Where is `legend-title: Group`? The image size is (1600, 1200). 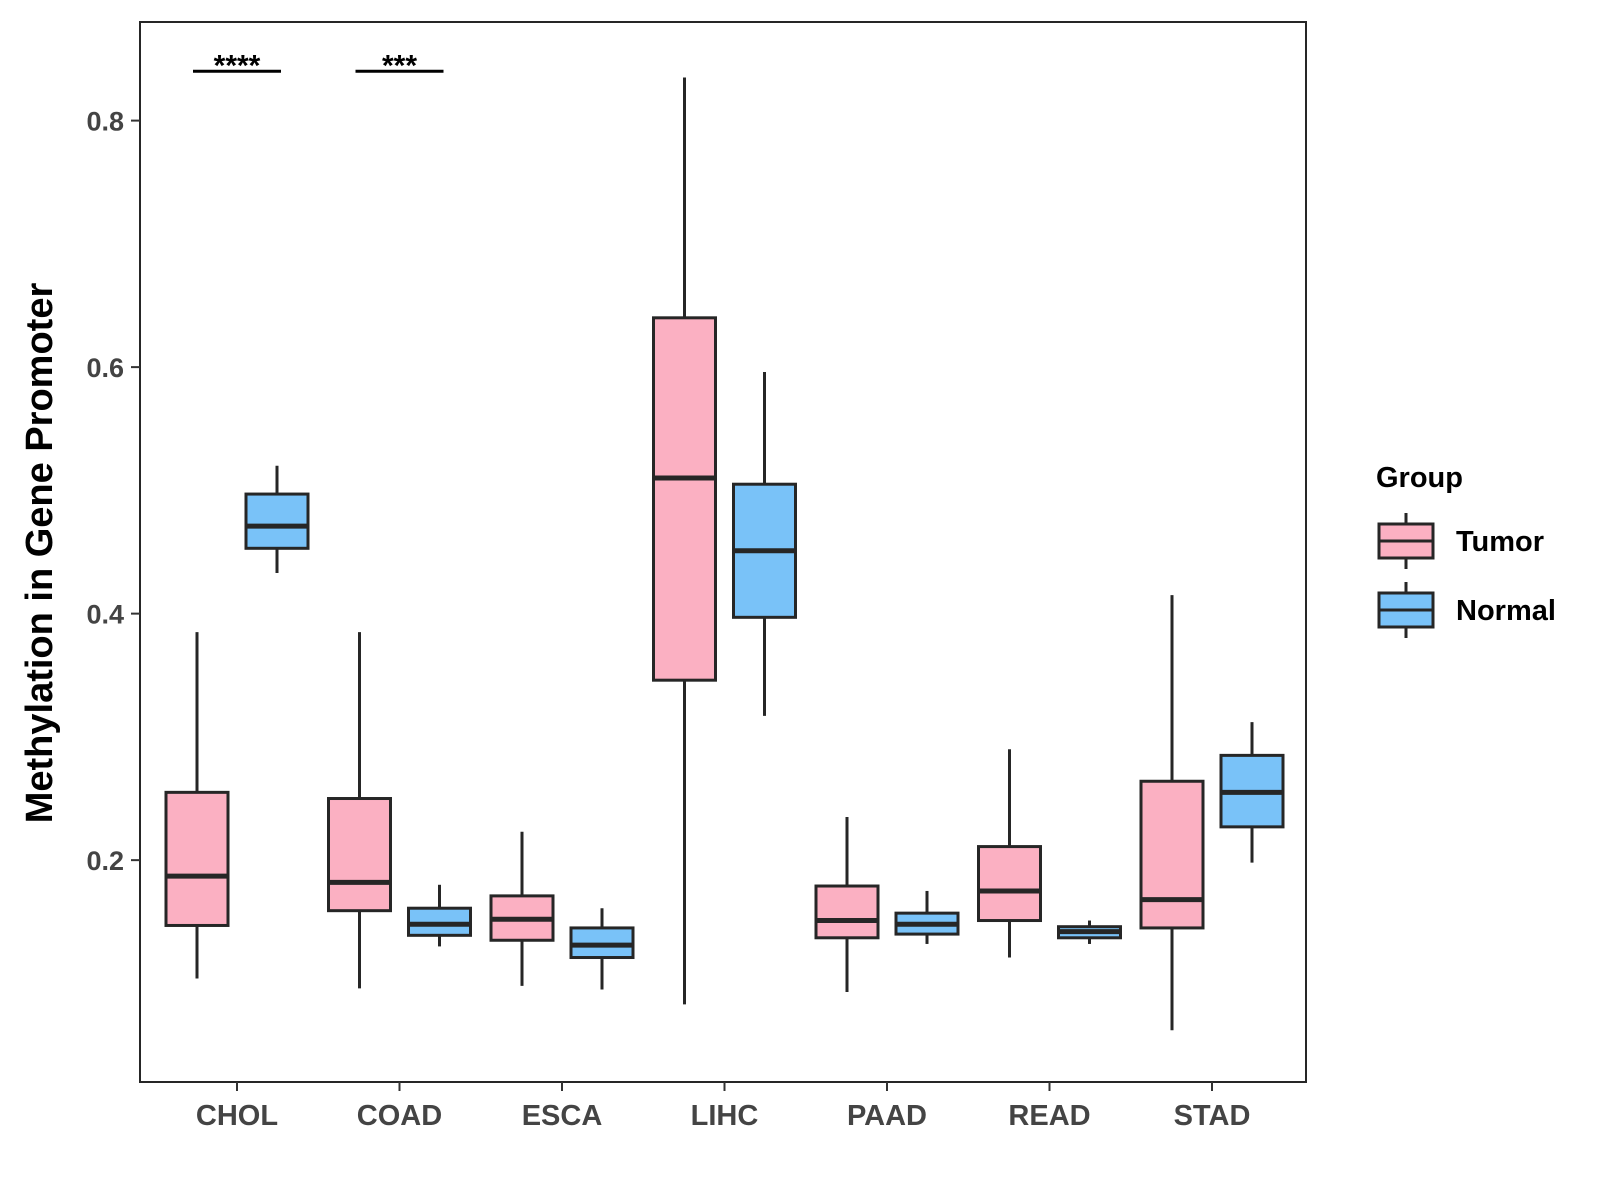 legend-title: Group is located at coordinates (1419, 478).